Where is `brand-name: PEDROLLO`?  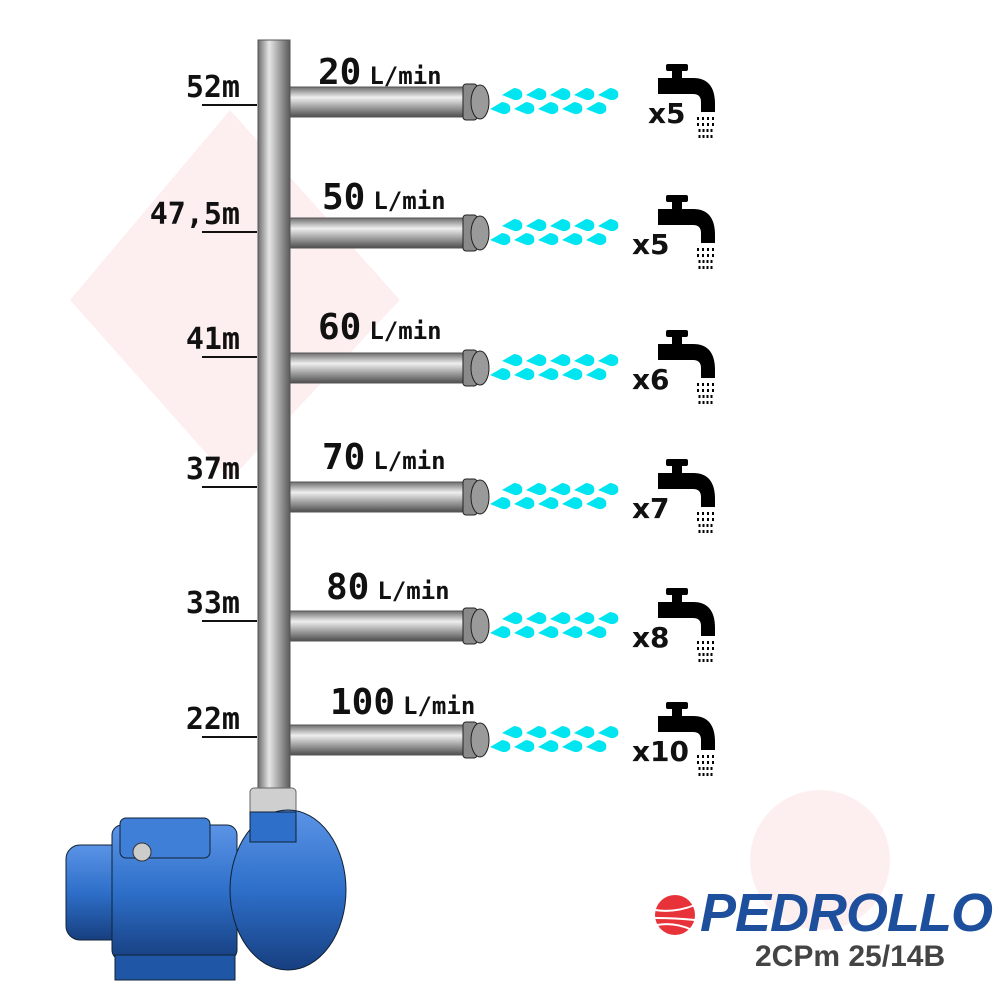 brand-name: PEDROLLO is located at coordinates (846, 913).